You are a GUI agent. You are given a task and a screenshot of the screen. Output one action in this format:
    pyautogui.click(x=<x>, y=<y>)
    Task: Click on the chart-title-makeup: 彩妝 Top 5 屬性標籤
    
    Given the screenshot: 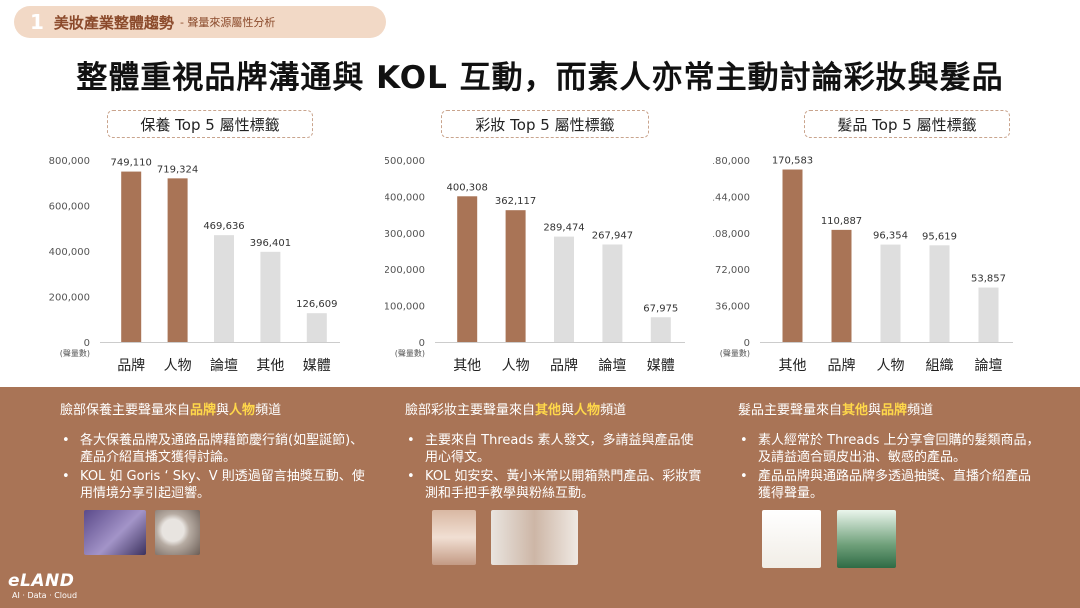 What is the action you would take?
    pyautogui.click(x=545, y=124)
    